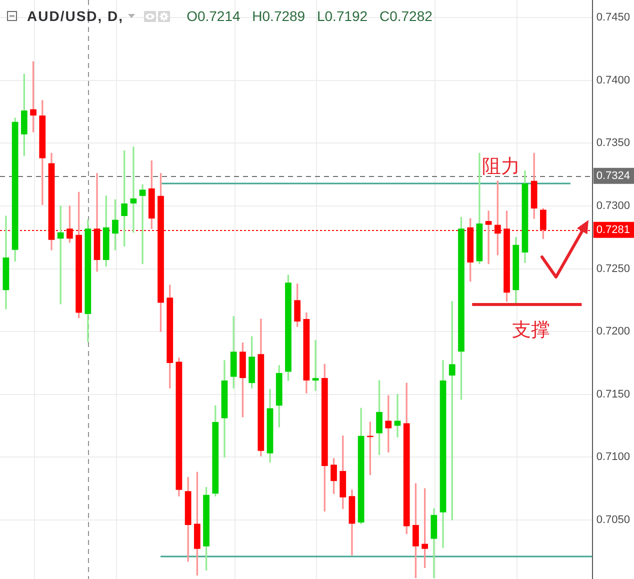 This screenshot has height=579, width=634. What do you see at coordinates (531, 329) in the screenshot?
I see `ref-line-label: 支撑` at bounding box center [531, 329].